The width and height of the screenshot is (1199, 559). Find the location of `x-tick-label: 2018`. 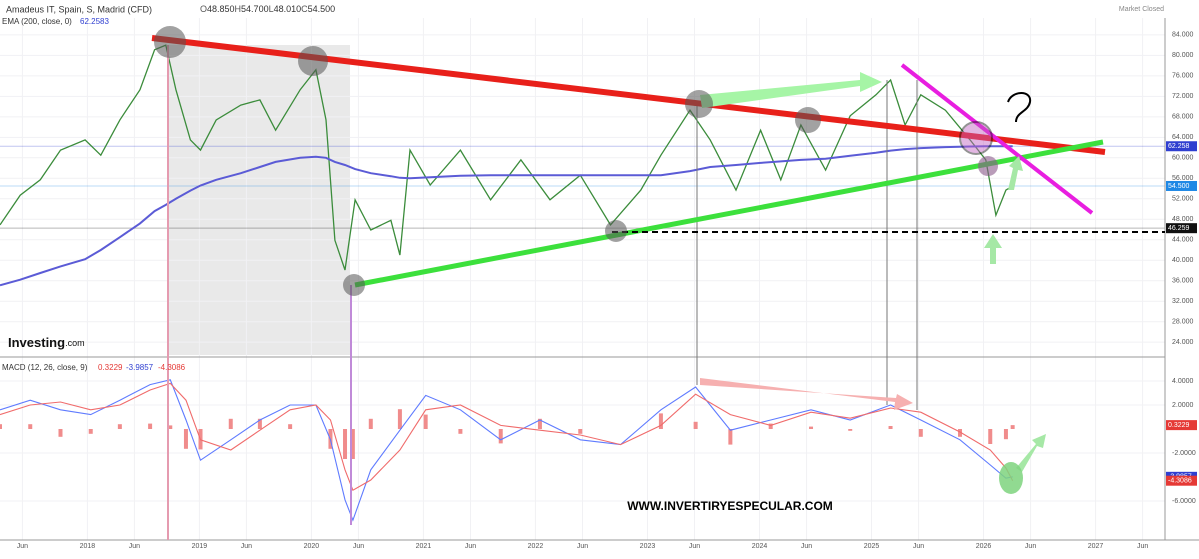

x-tick-label: 2018 is located at coordinates (88, 546).